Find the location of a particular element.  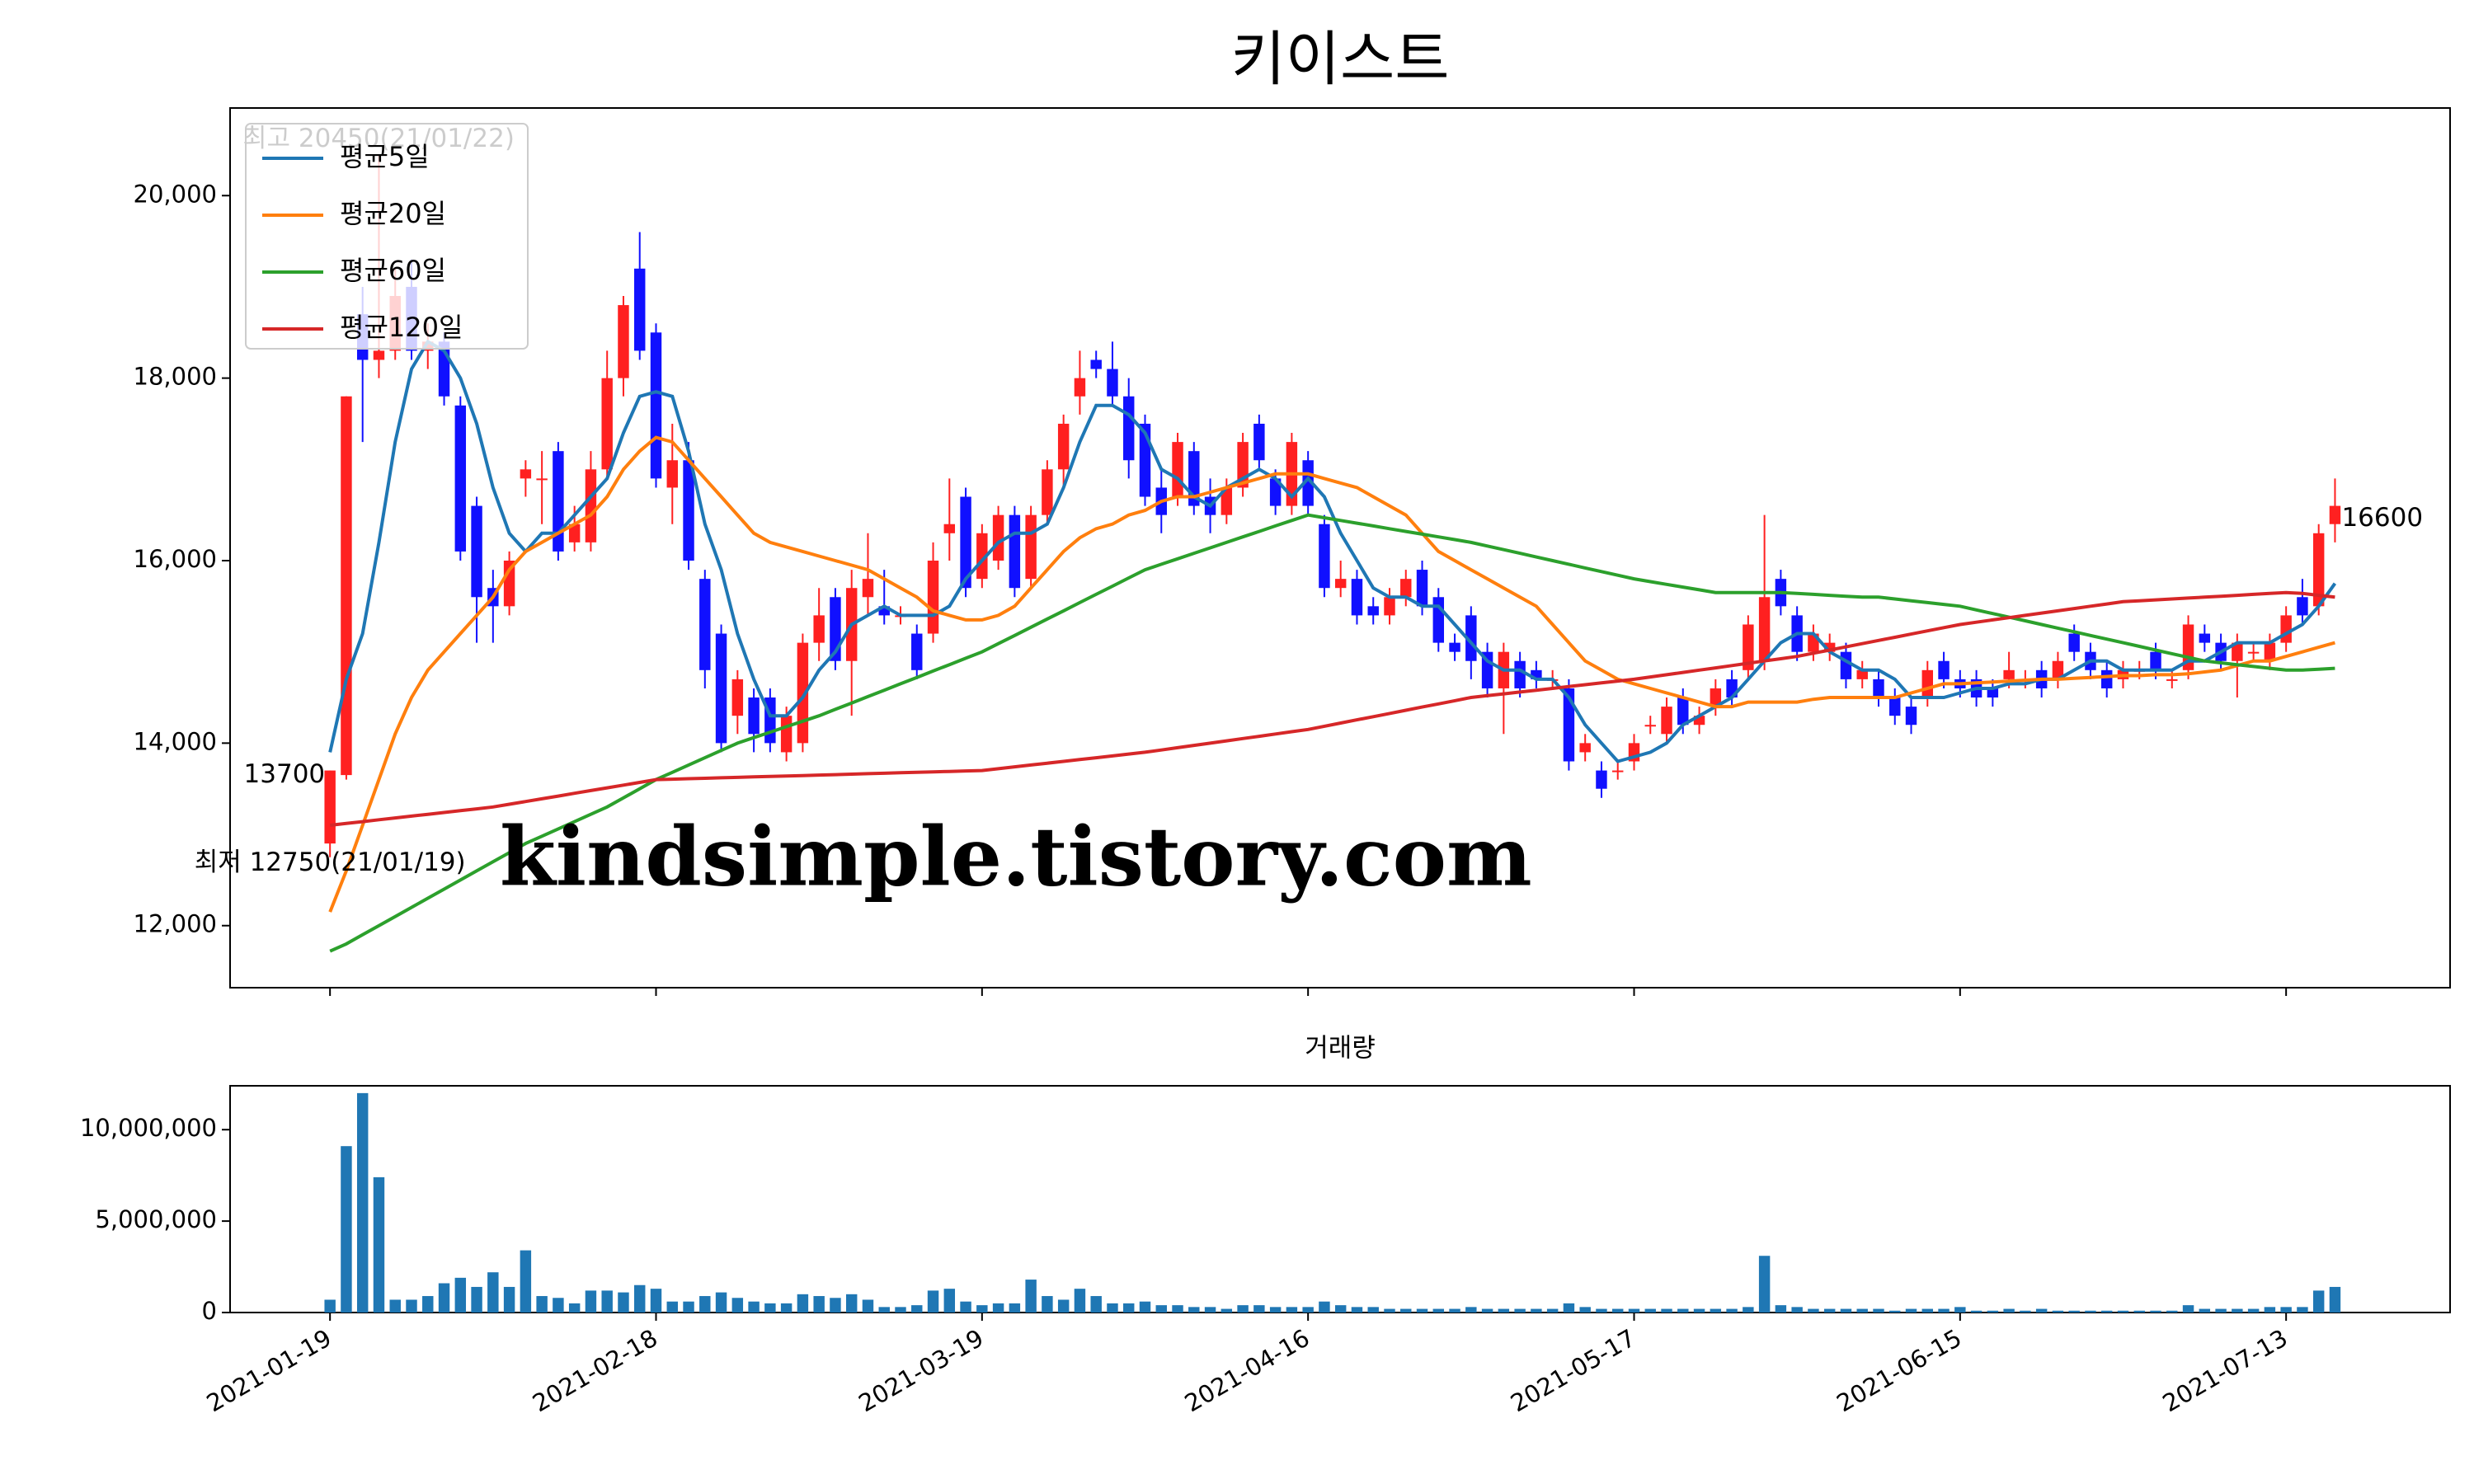

x-tick-label: 2021-03-19 is located at coordinates (921, 1371).